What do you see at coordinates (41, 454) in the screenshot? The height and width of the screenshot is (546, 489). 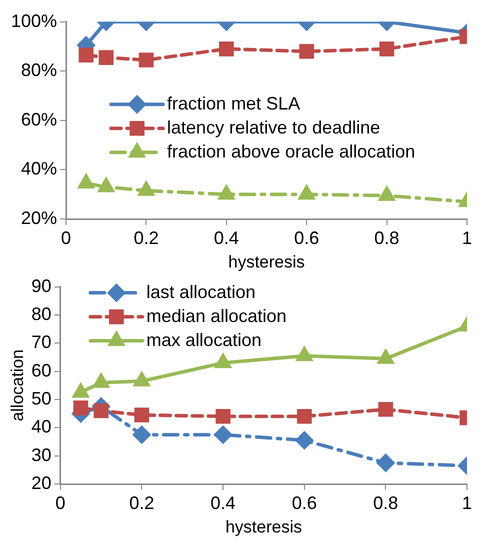 I see `y-tick-label: 30` at bounding box center [41, 454].